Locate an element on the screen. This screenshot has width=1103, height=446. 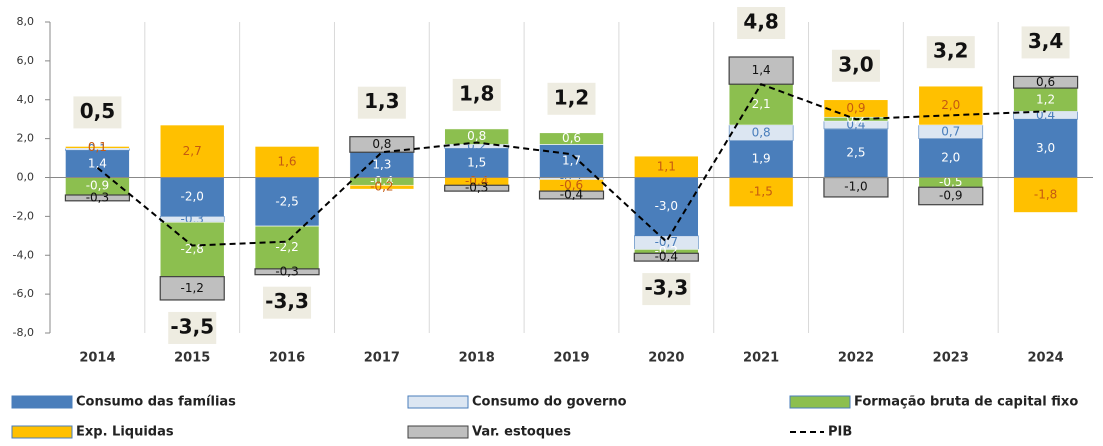
y-tick-label: 0,0 is located at coordinates (26, 177).